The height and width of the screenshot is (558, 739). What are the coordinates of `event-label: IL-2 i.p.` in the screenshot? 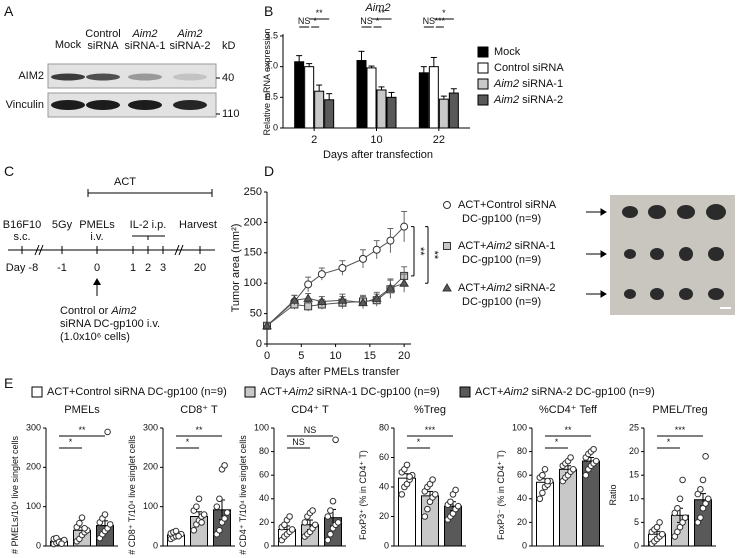 It's located at (148, 225).